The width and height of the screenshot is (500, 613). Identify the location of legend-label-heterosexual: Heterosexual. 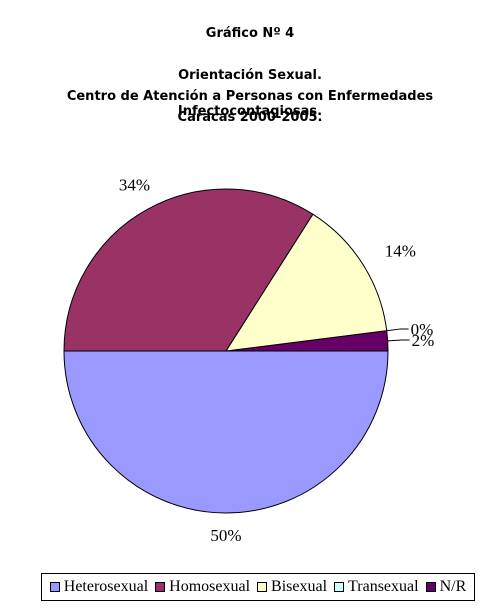
(106, 586).